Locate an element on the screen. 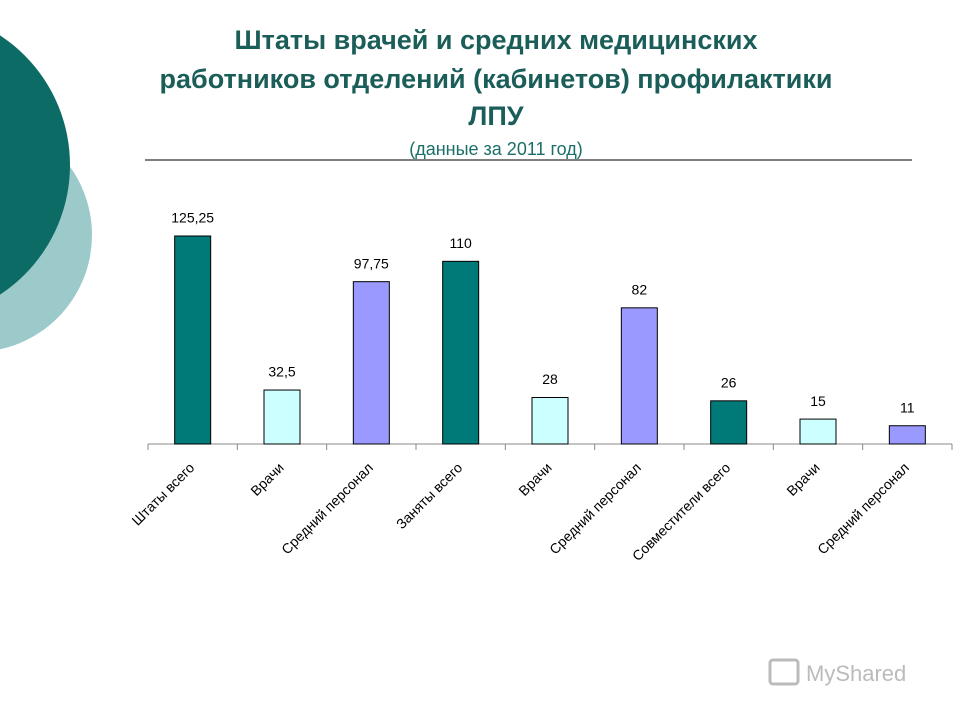  data-label: 15 is located at coordinates (818, 401).